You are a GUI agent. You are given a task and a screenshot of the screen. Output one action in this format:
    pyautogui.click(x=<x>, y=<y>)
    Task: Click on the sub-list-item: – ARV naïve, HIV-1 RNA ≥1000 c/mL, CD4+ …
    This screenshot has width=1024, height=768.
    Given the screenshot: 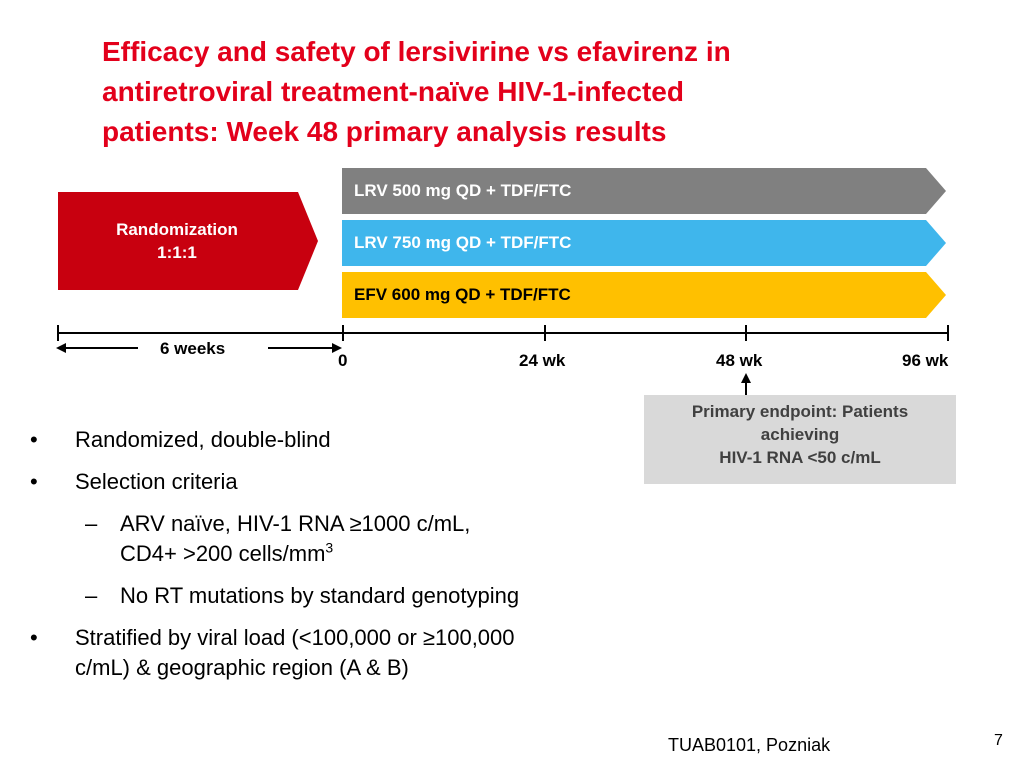 What is the action you would take?
    pyautogui.click(x=278, y=538)
    